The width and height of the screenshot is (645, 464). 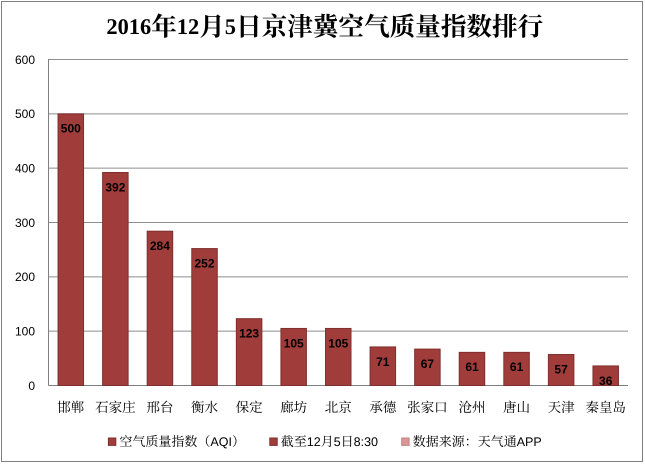 I want to click on chart-title-glyphs, so click(x=325, y=25).